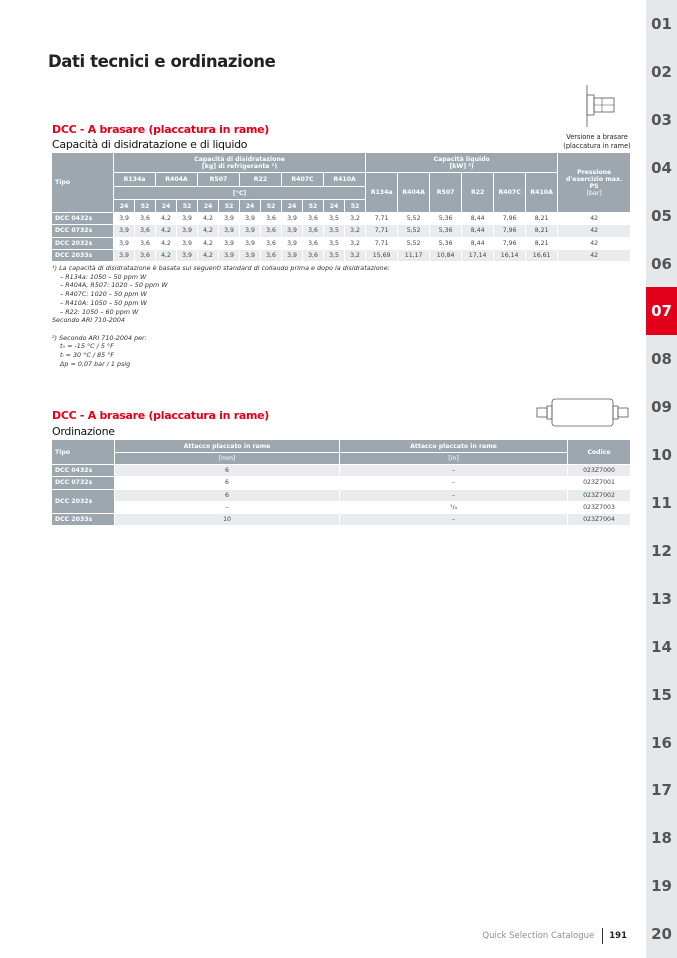 This screenshot has width=677, height=958. Describe the element at coordinates (594, 218) in the screenshot. I see `cell-pressure: 42` at that location.